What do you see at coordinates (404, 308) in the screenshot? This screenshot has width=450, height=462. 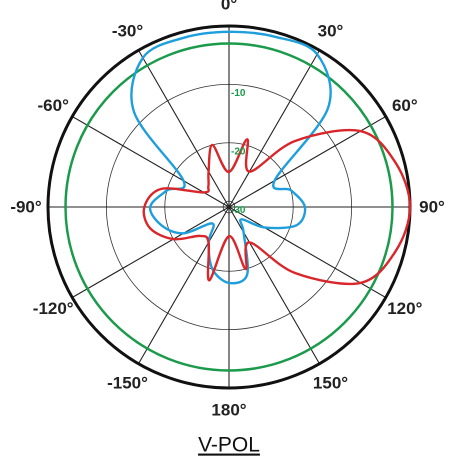 I see `angle-label: 120°` at bounding box center [404, 308].